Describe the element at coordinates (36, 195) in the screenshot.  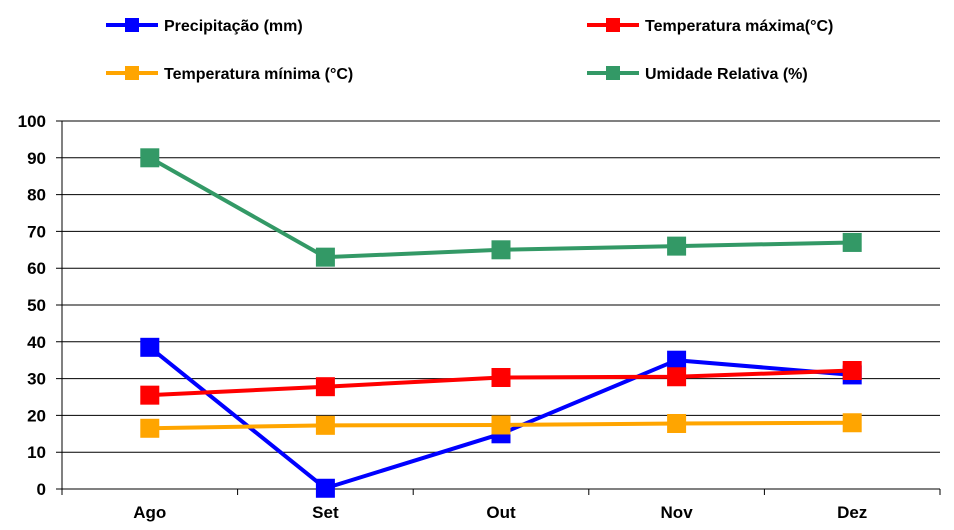
I see `y-tick-label-80: 80` at that location.